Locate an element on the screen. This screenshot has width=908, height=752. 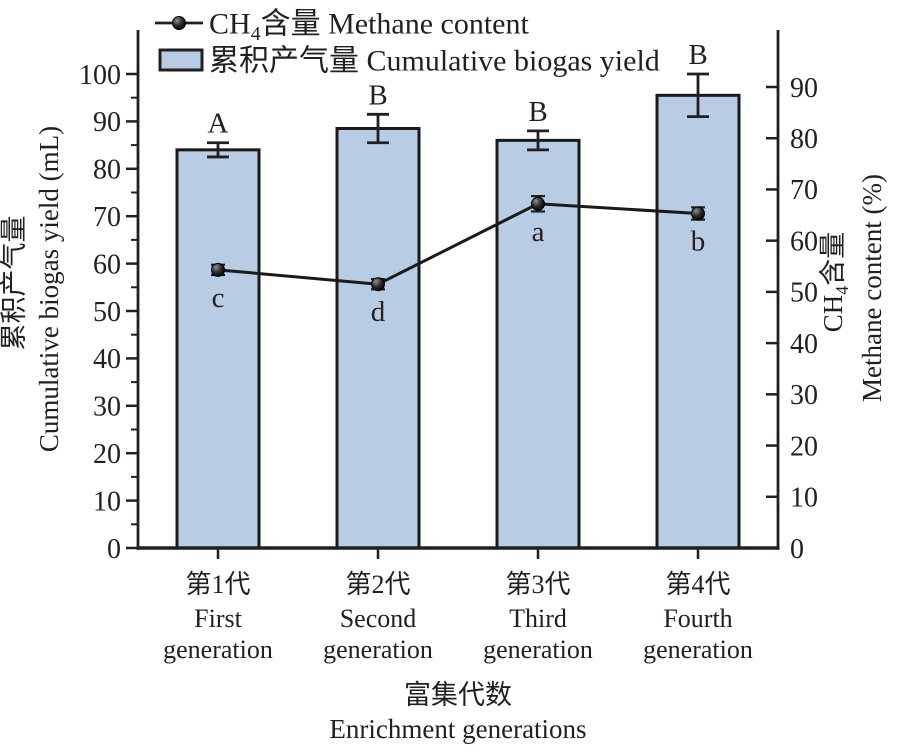
bar-sig-letter-1: A is located at coordinates (218, 124).